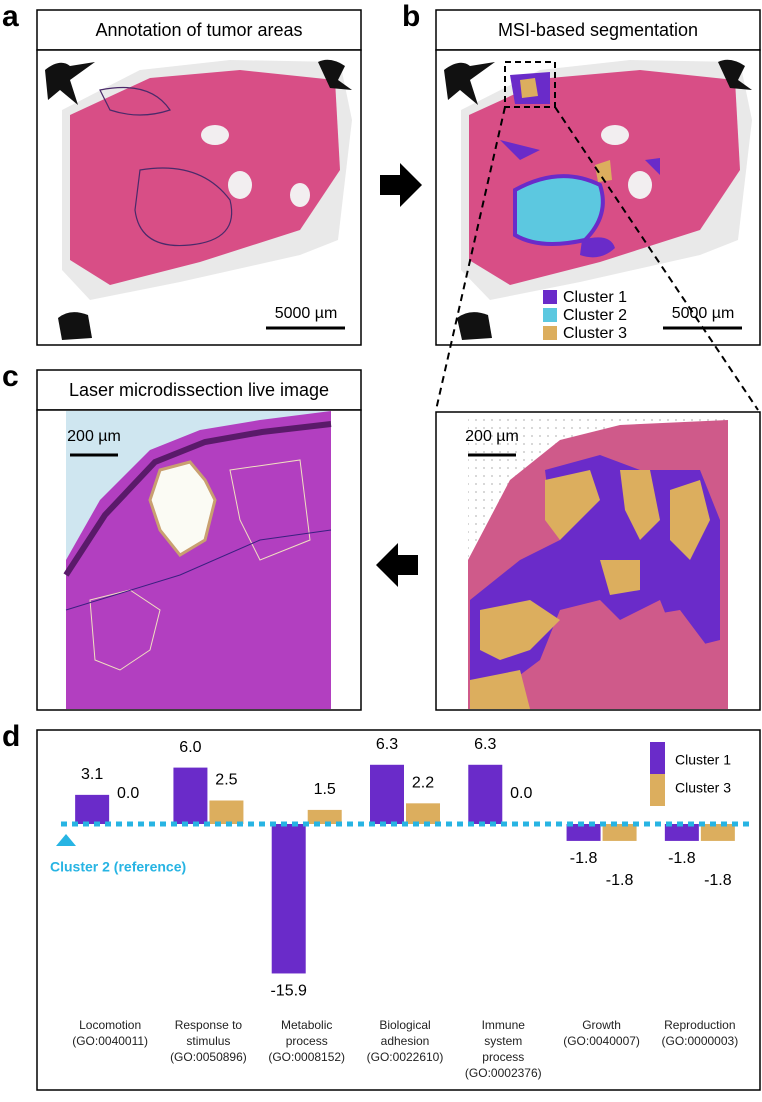  What do you see at coordinates (595, 315) in the screenshot?
I see `legend-label: Cluster 2` at bounding box center [595, 315].